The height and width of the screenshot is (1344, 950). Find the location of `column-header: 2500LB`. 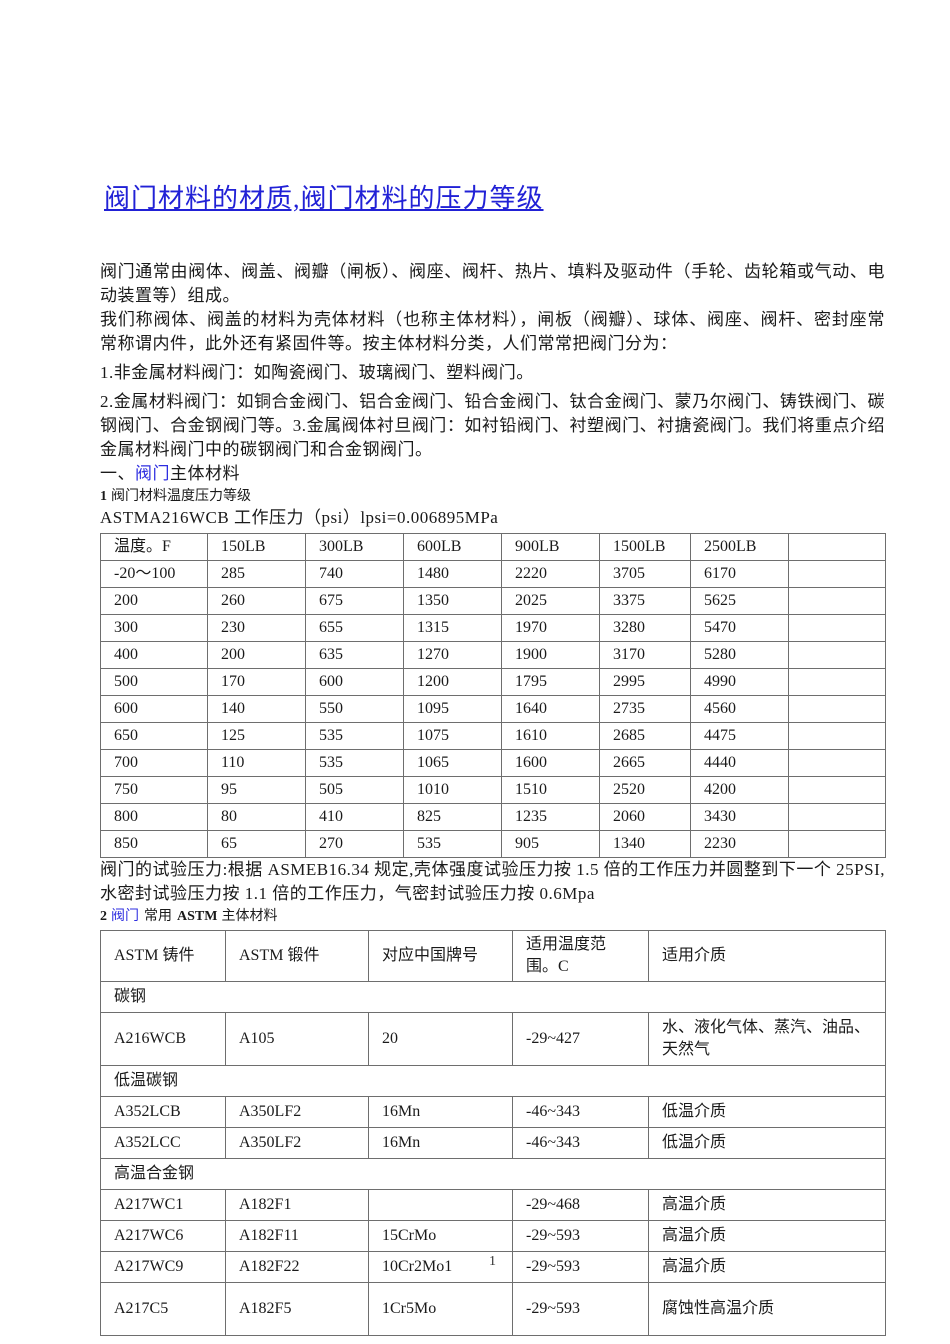

column-header: 2500LB is located at coordinates (739, 547).